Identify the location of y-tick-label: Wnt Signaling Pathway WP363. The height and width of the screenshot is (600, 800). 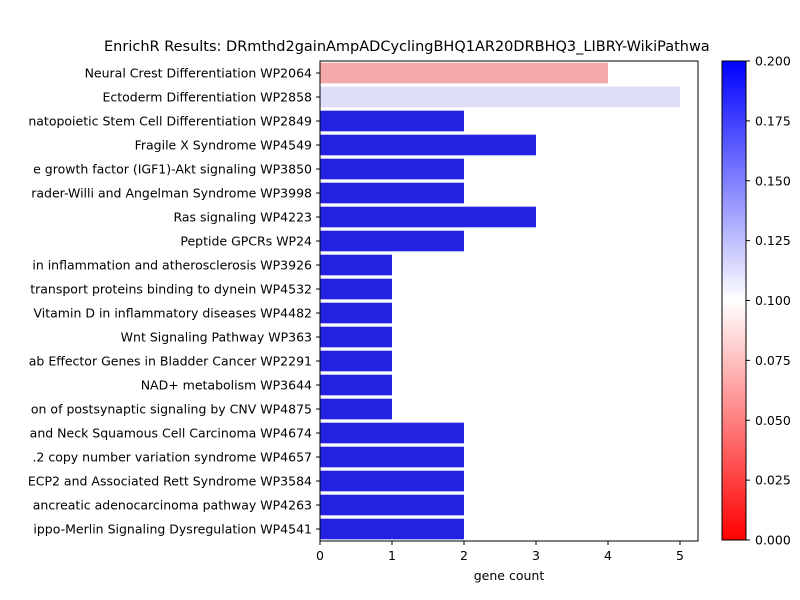
(216, 337).